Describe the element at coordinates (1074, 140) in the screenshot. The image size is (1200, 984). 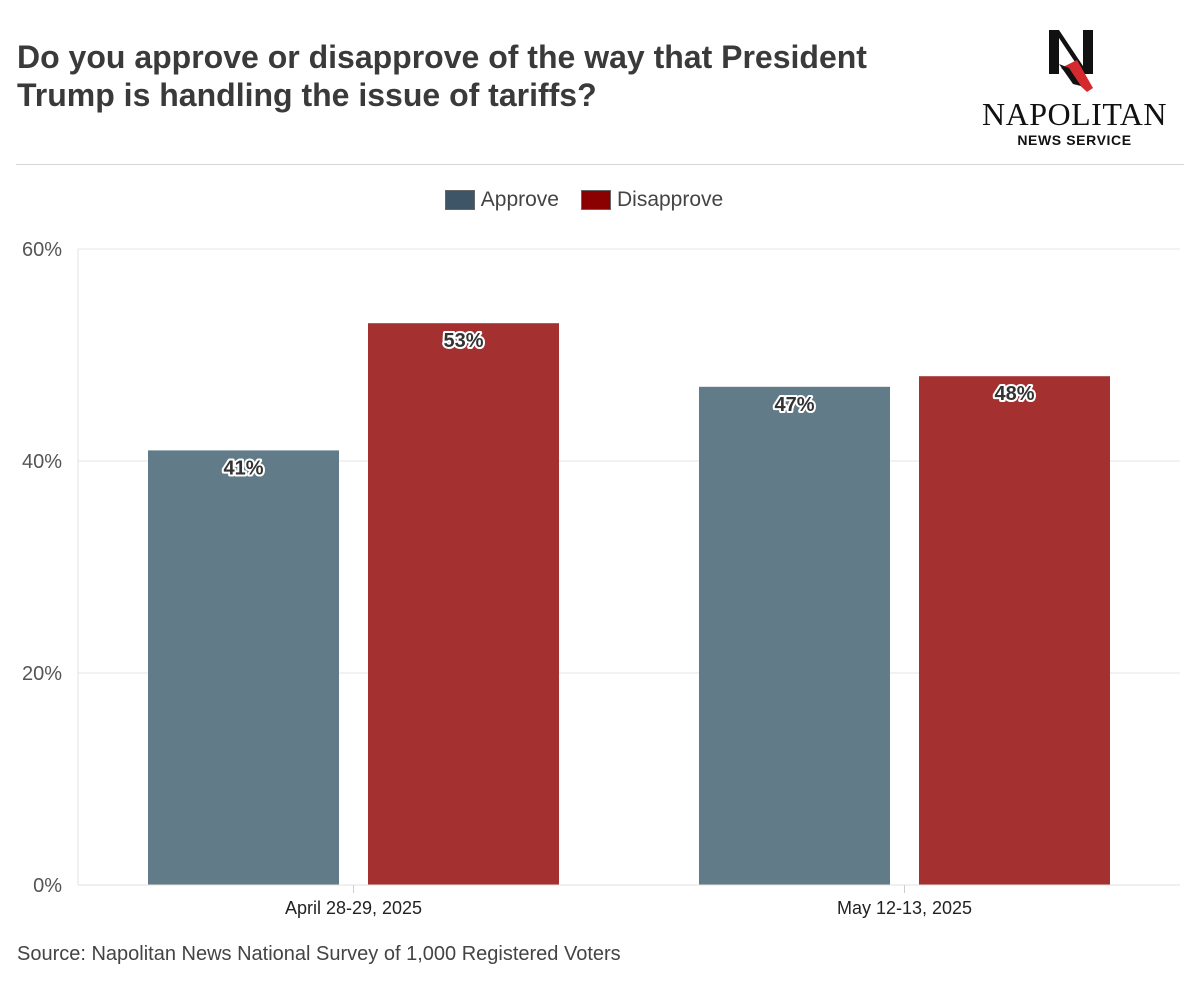
I see `logo-subtitle: NEWS SERVICE` at that location.